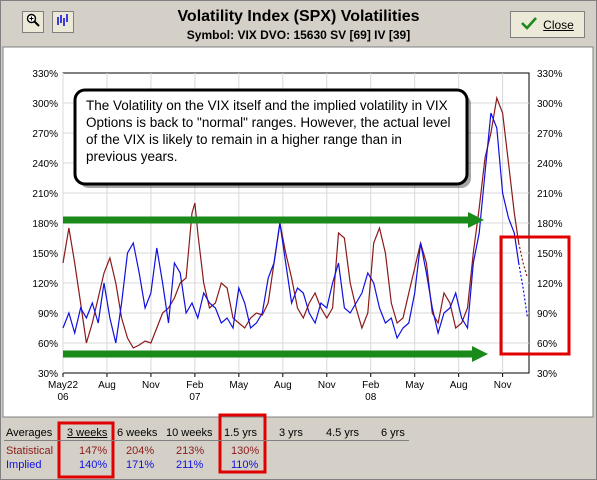 This screenshot has height=480, width=597. I want to click on period-tab-6-yrs: 6 yrs, so click(393, 433).